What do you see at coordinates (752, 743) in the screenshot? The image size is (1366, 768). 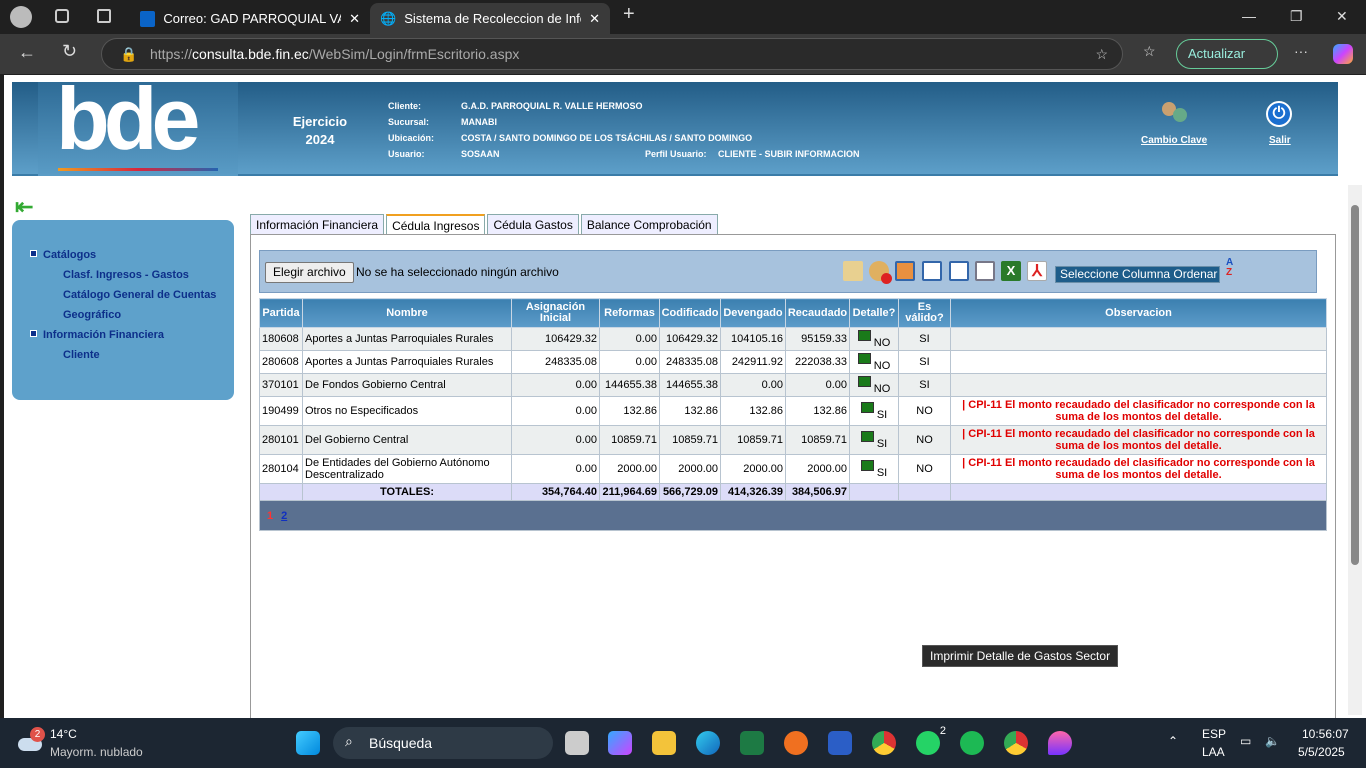 I see `excel-app-icon` at bounding box center [752, 743].